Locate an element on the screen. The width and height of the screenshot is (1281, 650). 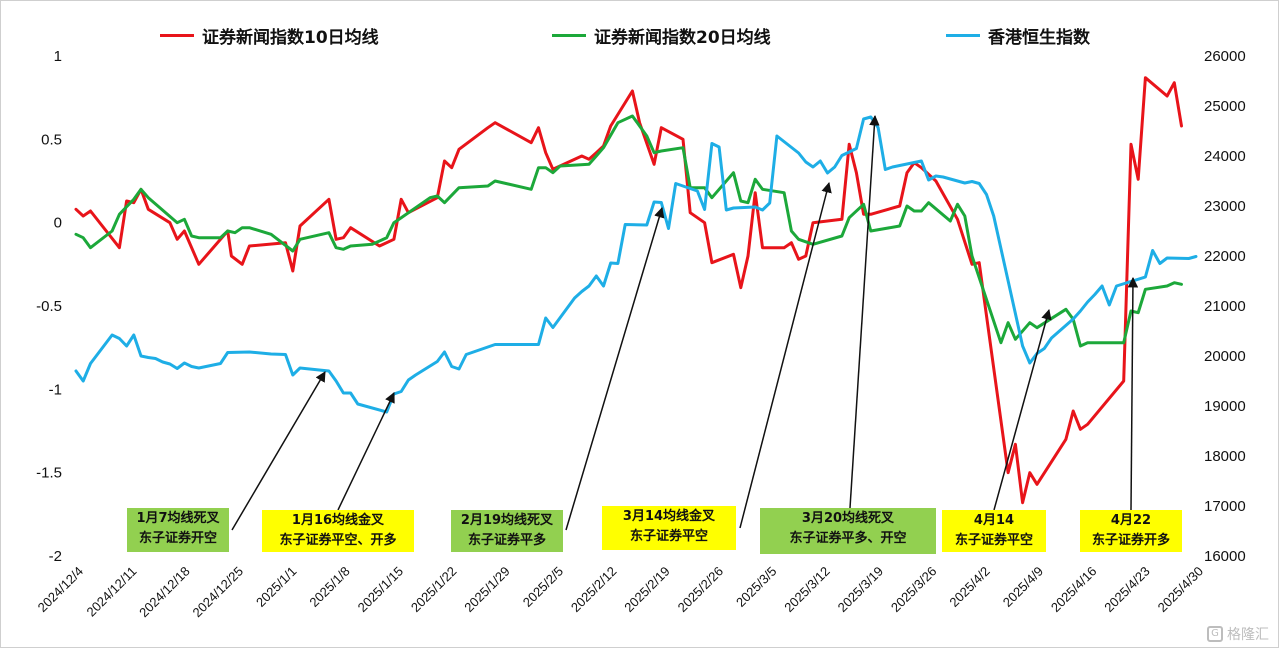
annotation-text: 1月16均线金叉 is located at coordinates (338, 520).